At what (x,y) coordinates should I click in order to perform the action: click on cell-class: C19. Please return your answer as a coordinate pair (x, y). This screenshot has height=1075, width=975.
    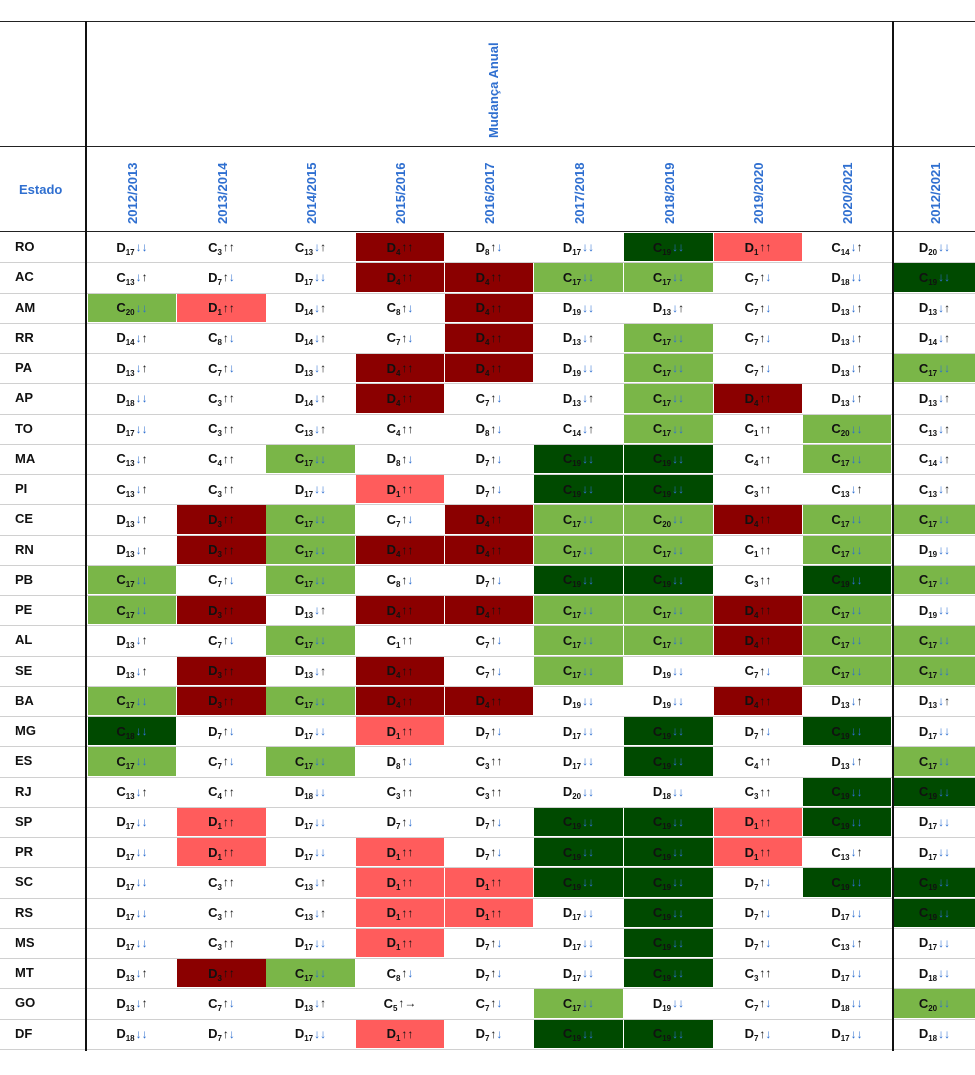
    Looking at the image, I should click on (662, 823).